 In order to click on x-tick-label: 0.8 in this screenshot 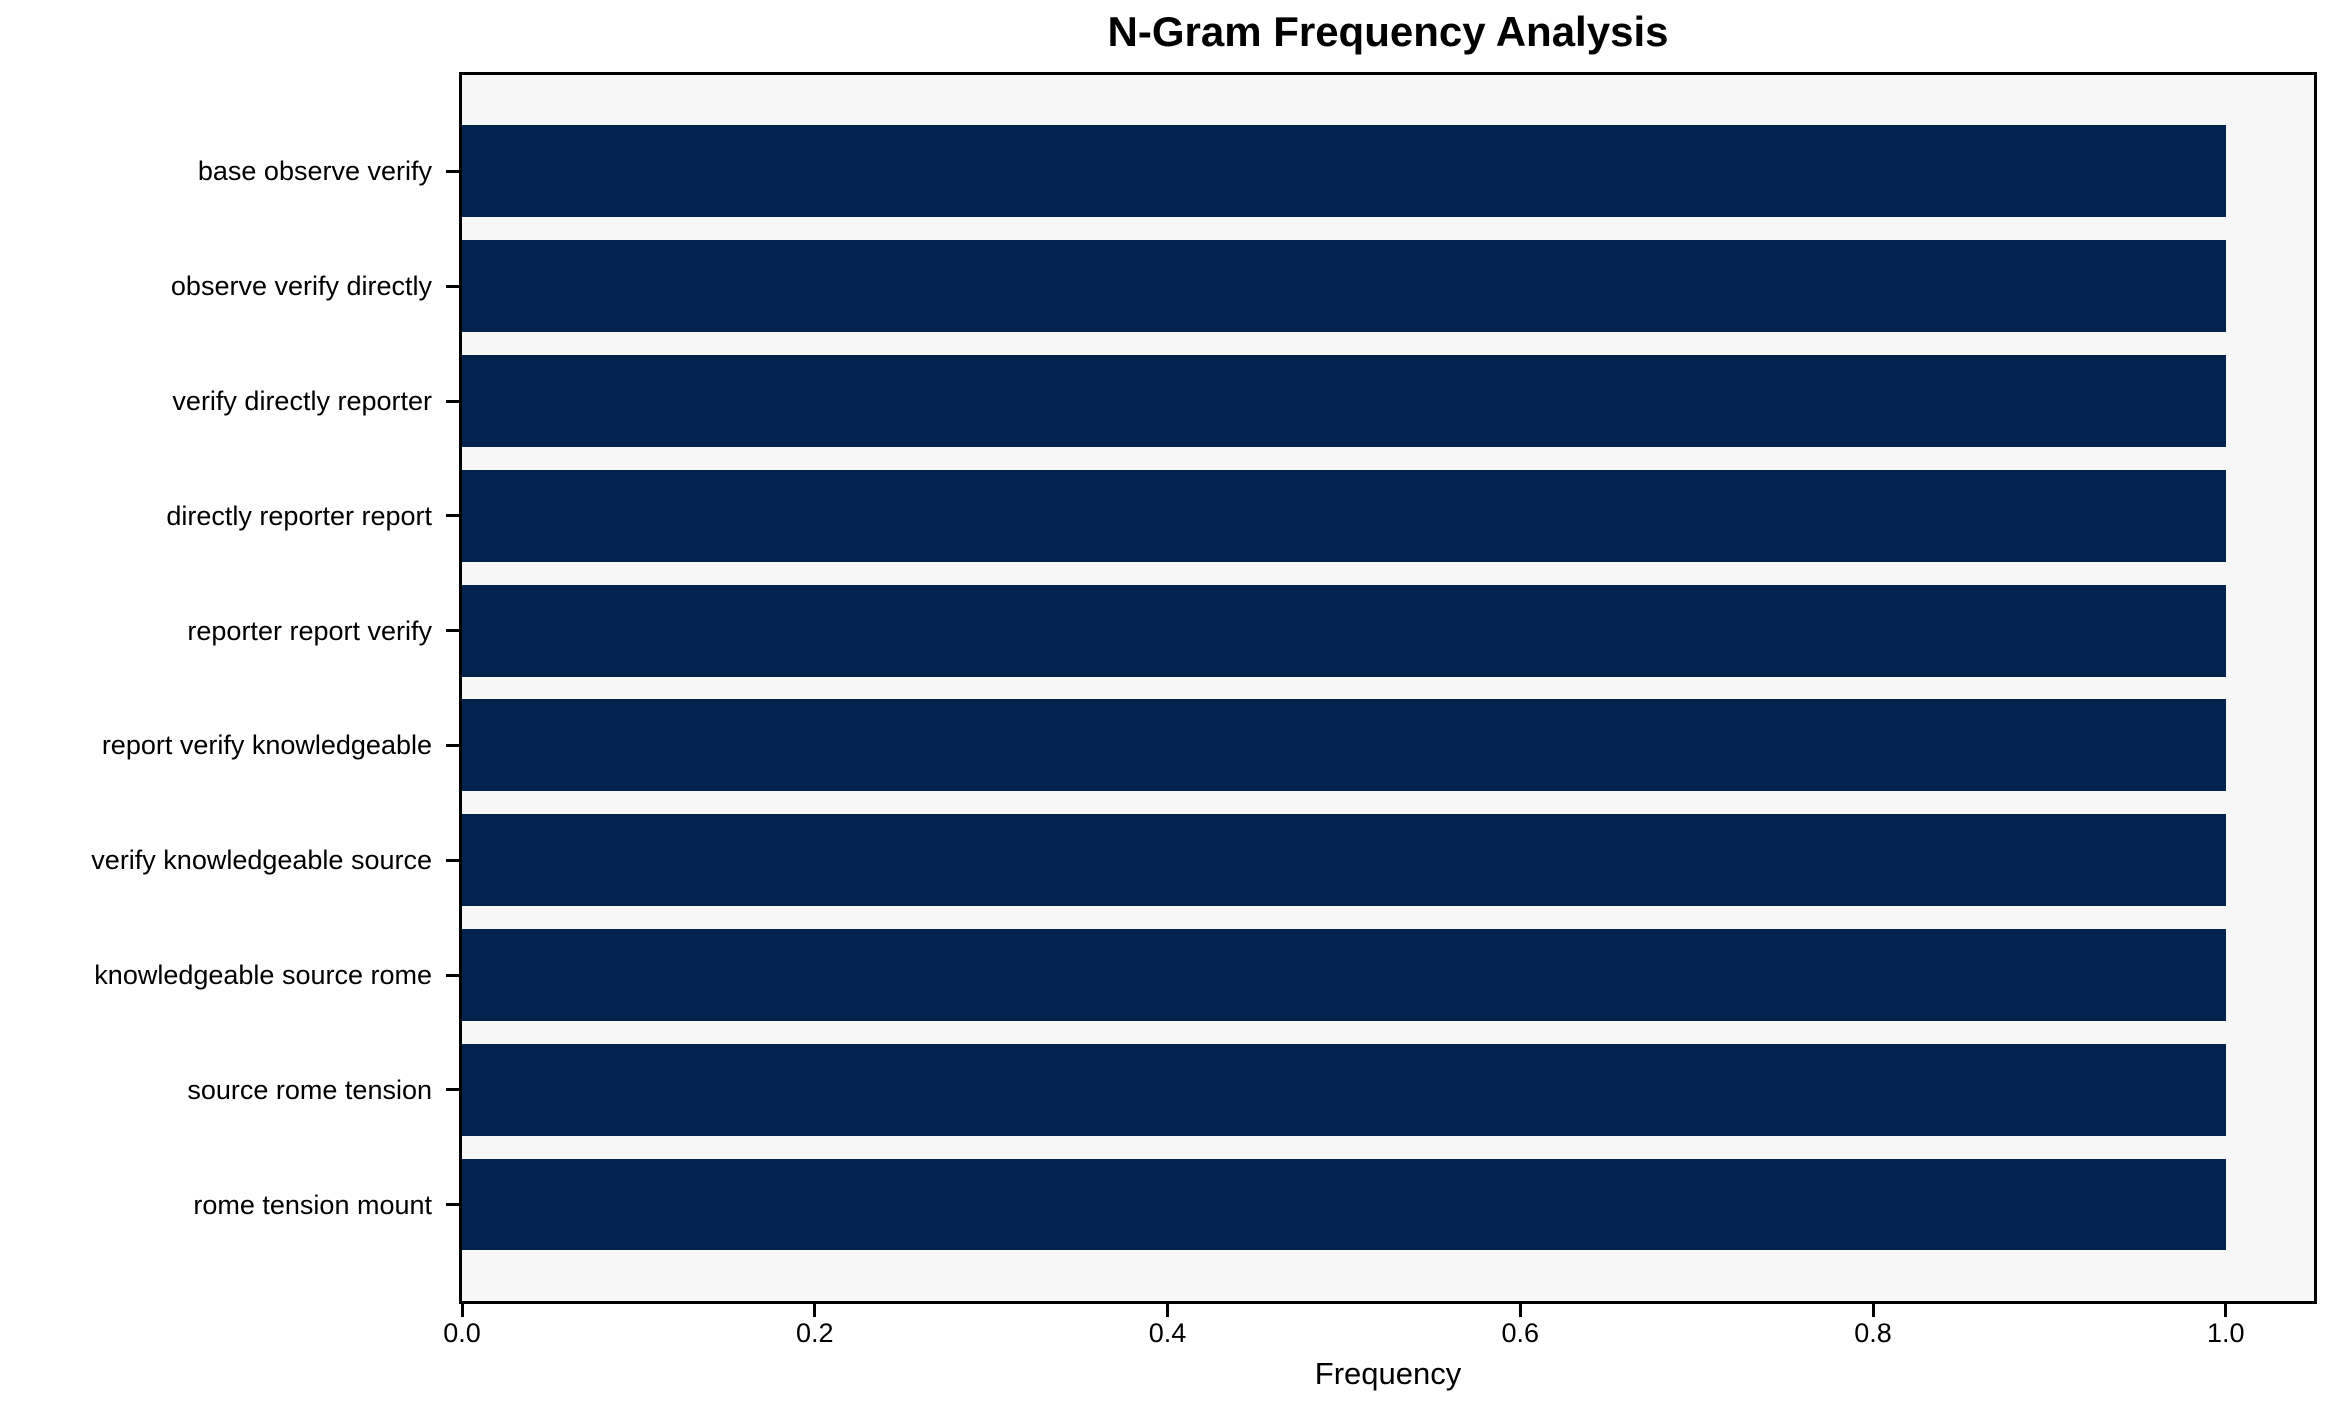, I will do `click(1873, 1333)`.